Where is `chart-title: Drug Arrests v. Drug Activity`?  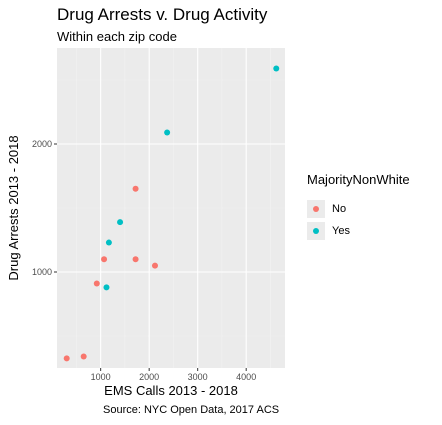
chart-title: Drug Arrests v. Drug Activity is located at coordinates (162, 14).